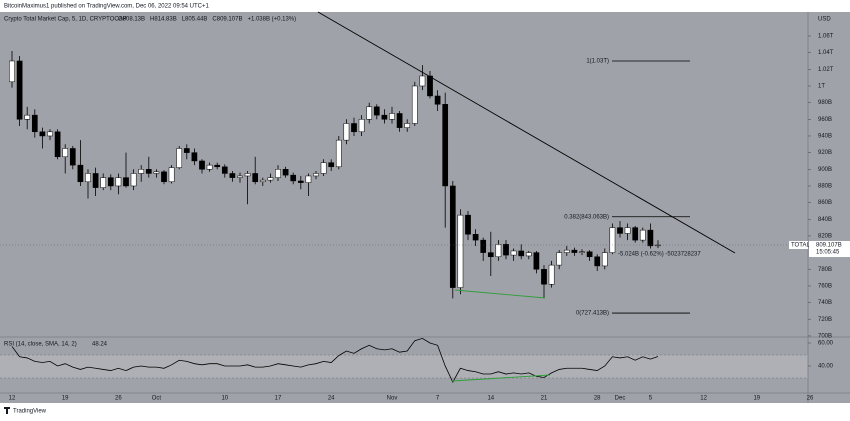 This screenshot has height=421, width=850. What do you see at coordinates (825, 187) in the screenshot?
I see `y-tick-label: 880B` at bounding box center [825, 187].